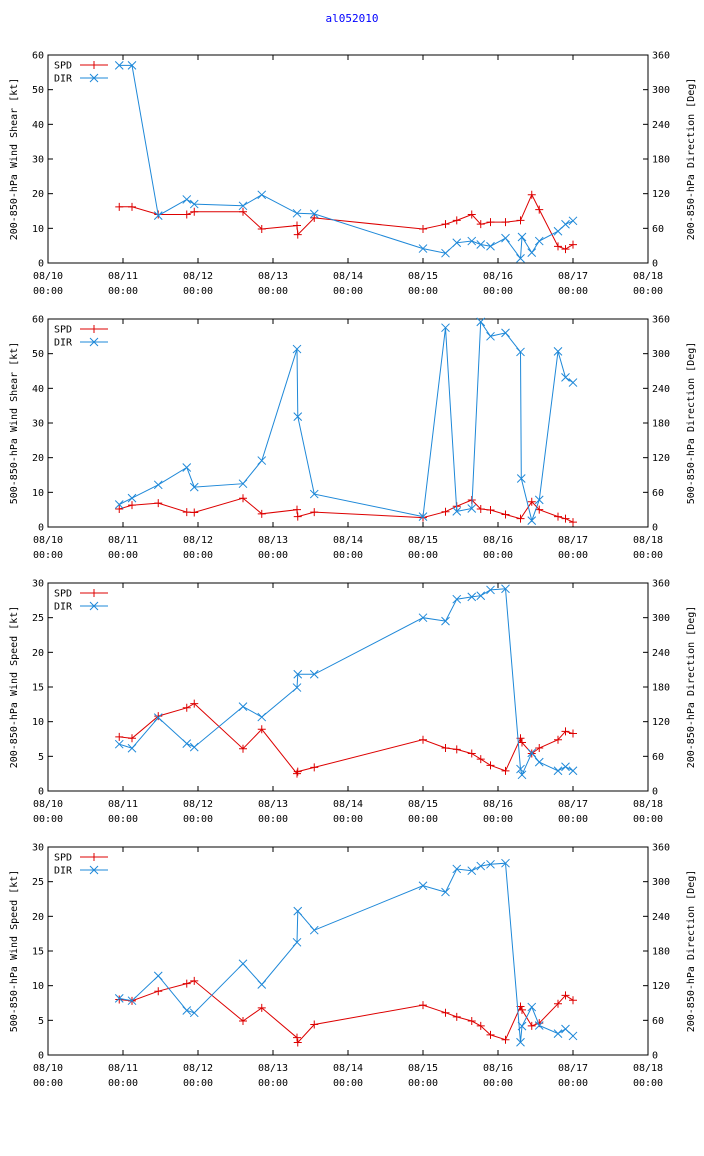 This screenshot has height=1156, width=704. I want to click on y-tick-label: 25, so click(38, 618).